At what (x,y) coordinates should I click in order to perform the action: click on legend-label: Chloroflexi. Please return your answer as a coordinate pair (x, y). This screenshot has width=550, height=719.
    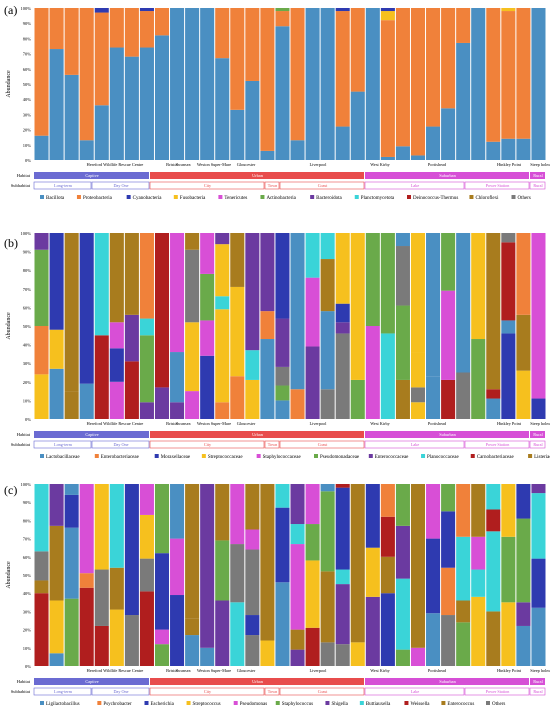
    Looking at the image, I should click on (487, 198).